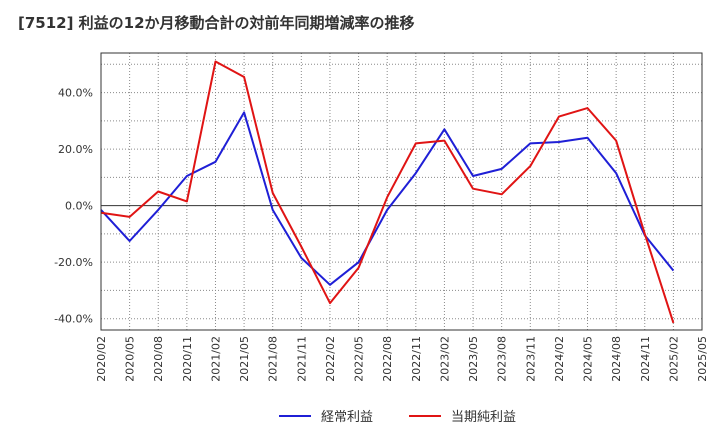 The width and height of the screenshot is (720, 440). I want to click on x-tick-label: 2025/05, so click(702, 359).